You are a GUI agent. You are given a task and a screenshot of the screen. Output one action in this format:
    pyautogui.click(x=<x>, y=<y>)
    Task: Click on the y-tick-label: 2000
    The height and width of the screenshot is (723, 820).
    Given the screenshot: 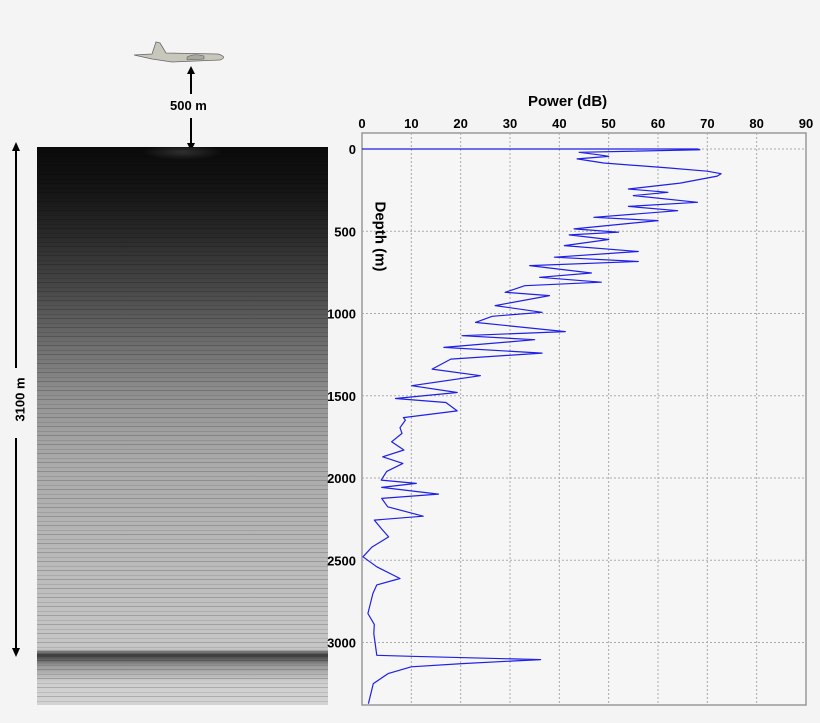 What is the action you would take?
    pyautogui.click(x=341, y=478)
    